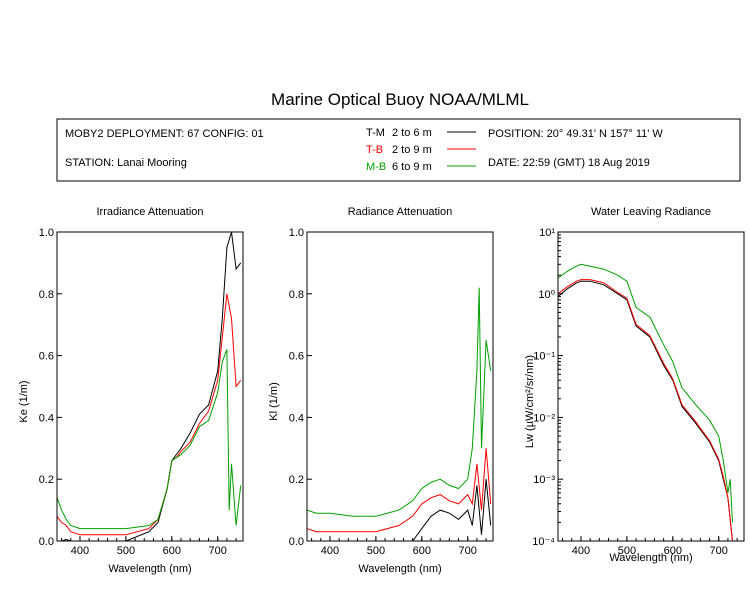  What do you see at coordinates (400, 99) in the screenshot?
I see `page-title: Marine Optical Buoy NOAA/MLML` at bounding box center [400, 99].